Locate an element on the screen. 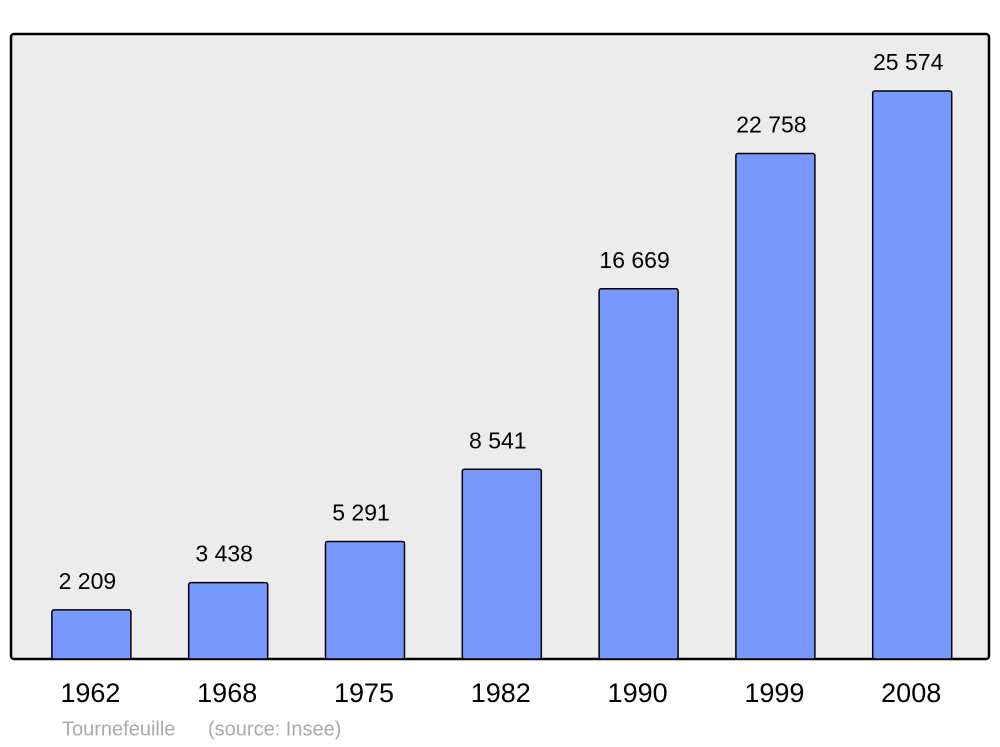  x-tick-label: 1999 is located at coordinates (774, 693).